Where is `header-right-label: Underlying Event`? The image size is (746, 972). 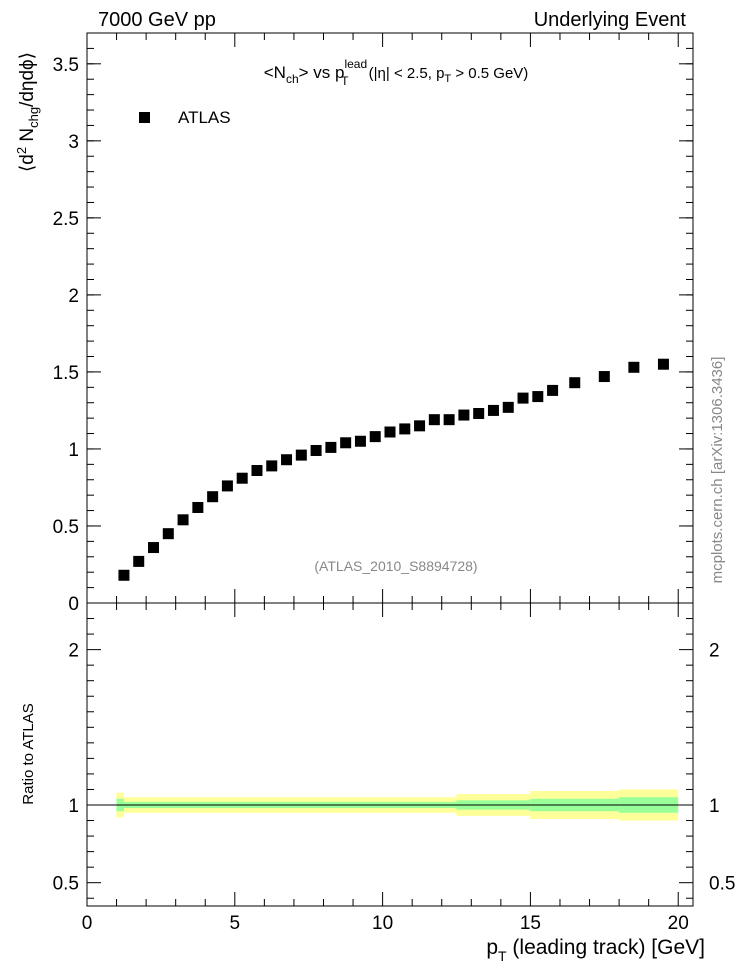
header-right-label: Underlying Event is located at coordinates (609, 20).